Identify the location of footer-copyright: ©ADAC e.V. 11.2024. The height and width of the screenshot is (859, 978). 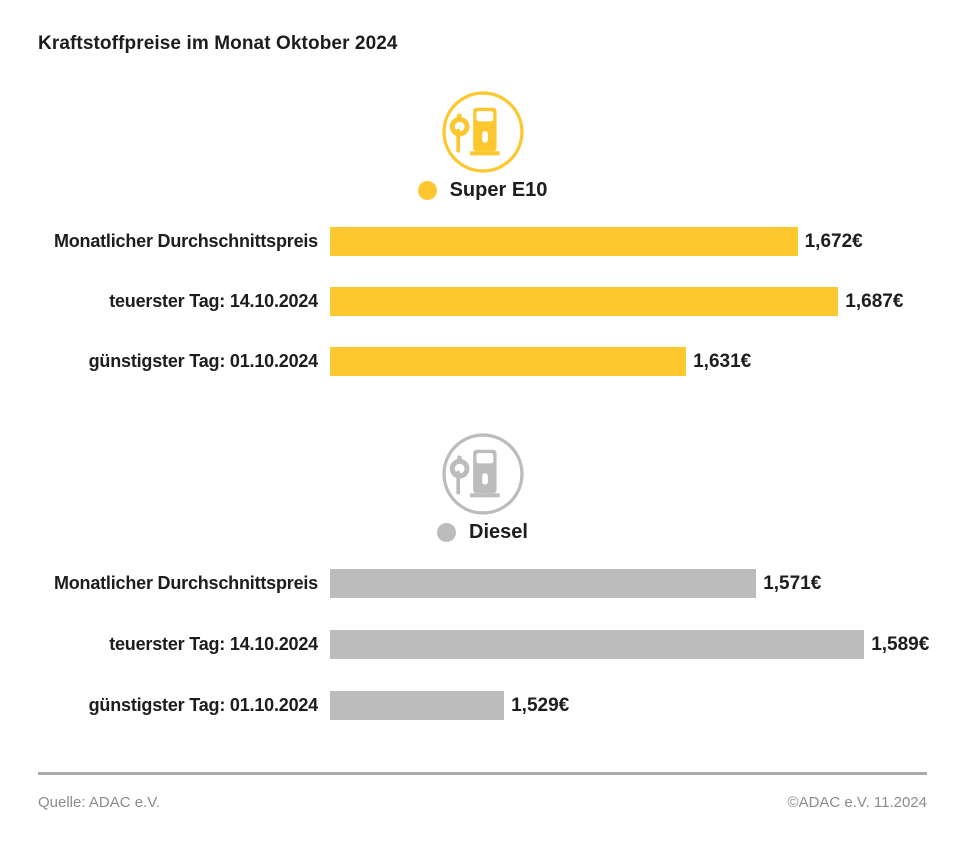
(857, 802).